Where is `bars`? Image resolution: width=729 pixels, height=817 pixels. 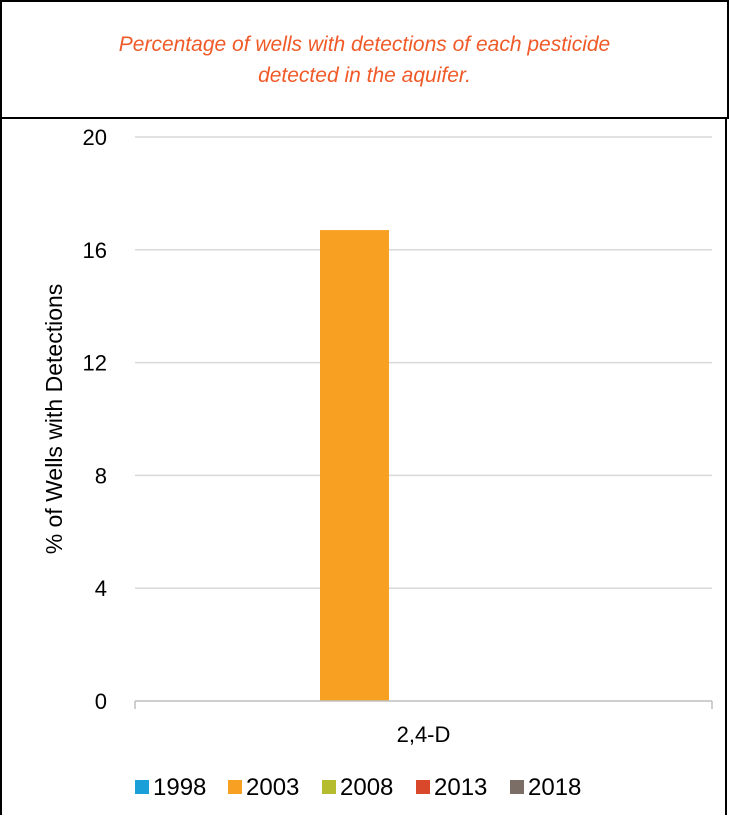 bars is located at coordinates (354, 465).